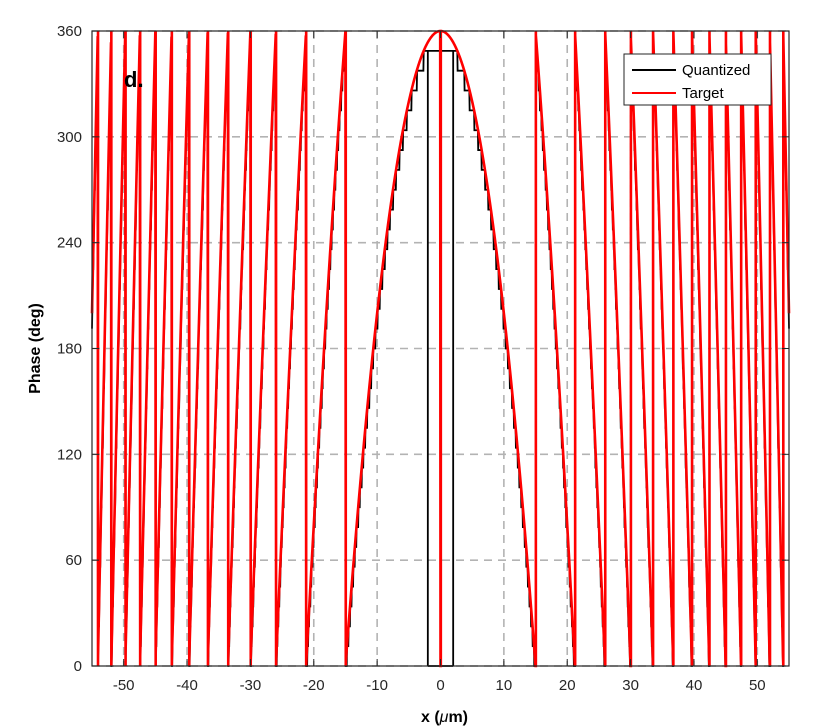 This screenshot has width=815, height=728. I want to click on x-tick-label: 20, so click(567, 685).